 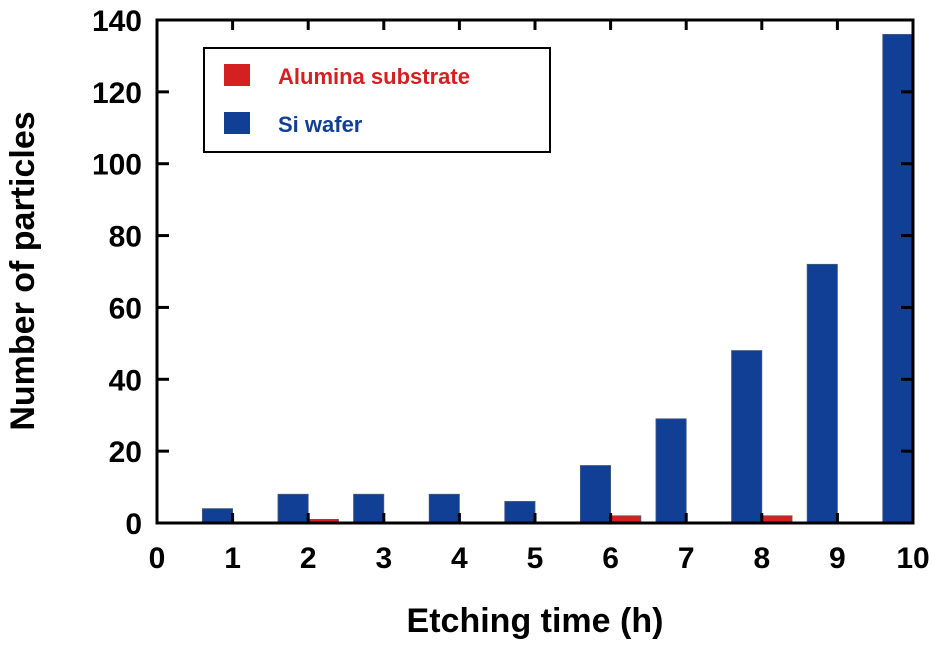 I want to click on y-tick-label: 20, so click(x=125, y=452).